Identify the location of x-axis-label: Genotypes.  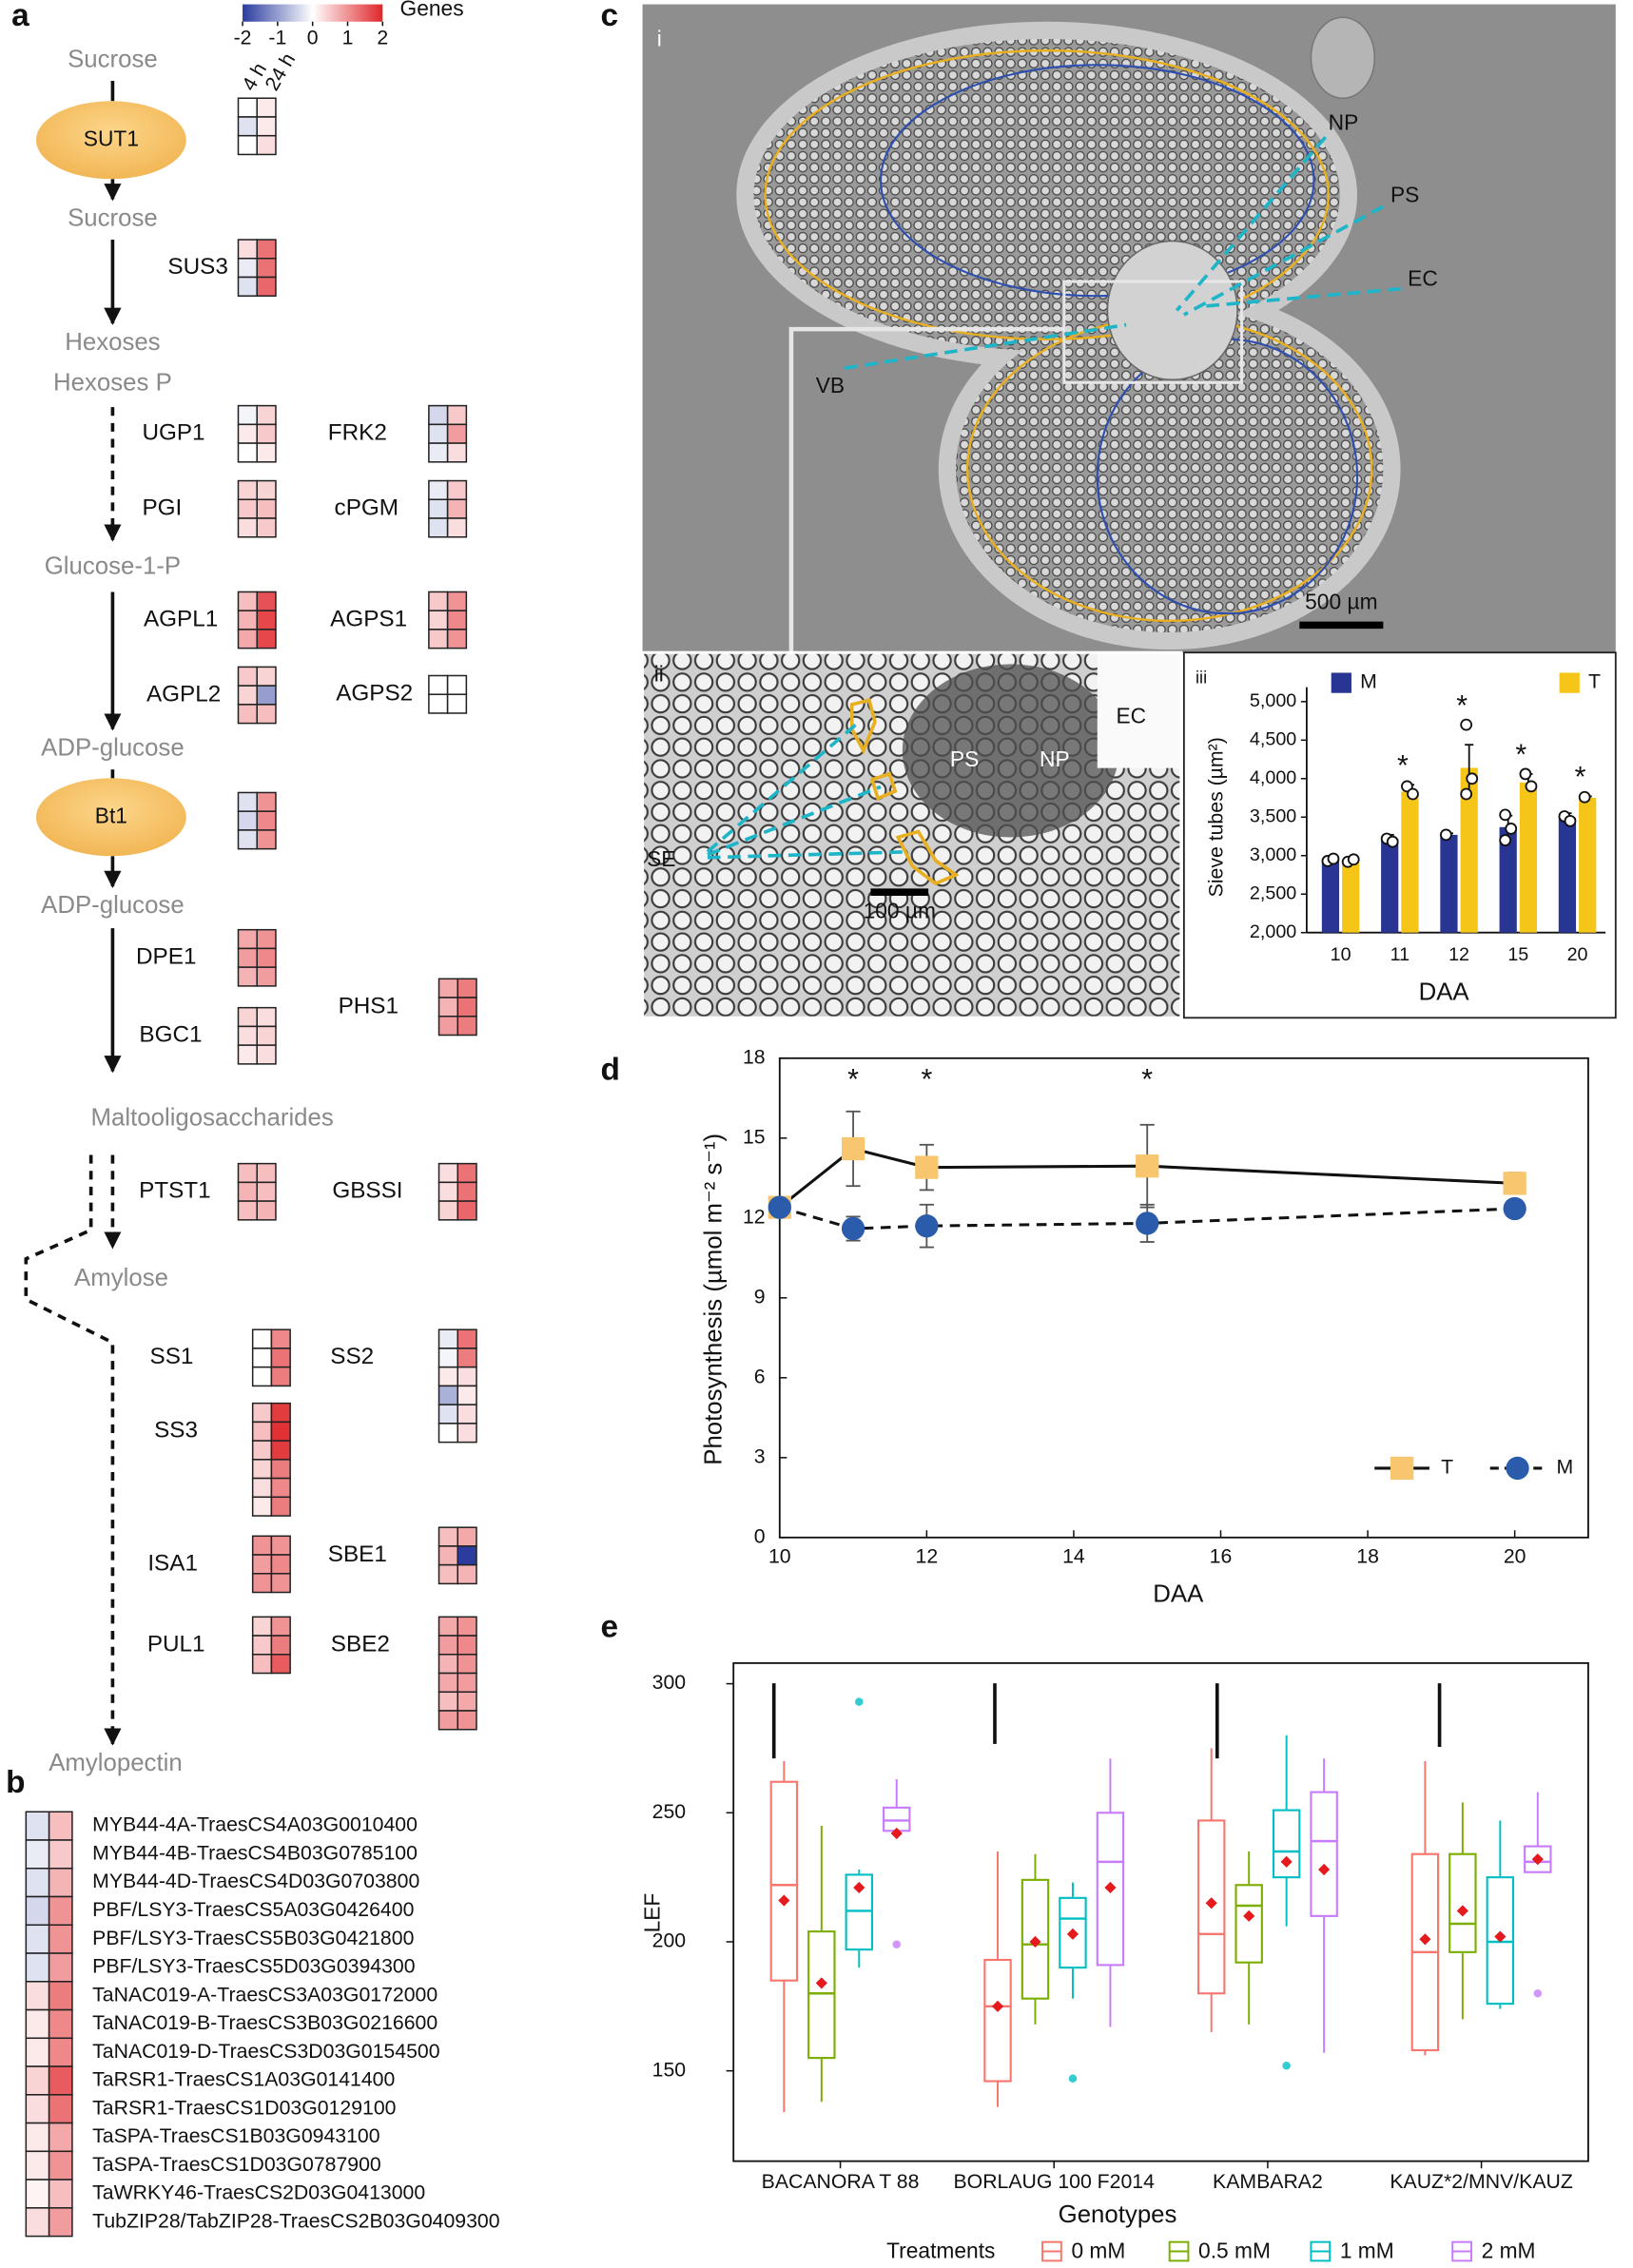
(1118, 2214).